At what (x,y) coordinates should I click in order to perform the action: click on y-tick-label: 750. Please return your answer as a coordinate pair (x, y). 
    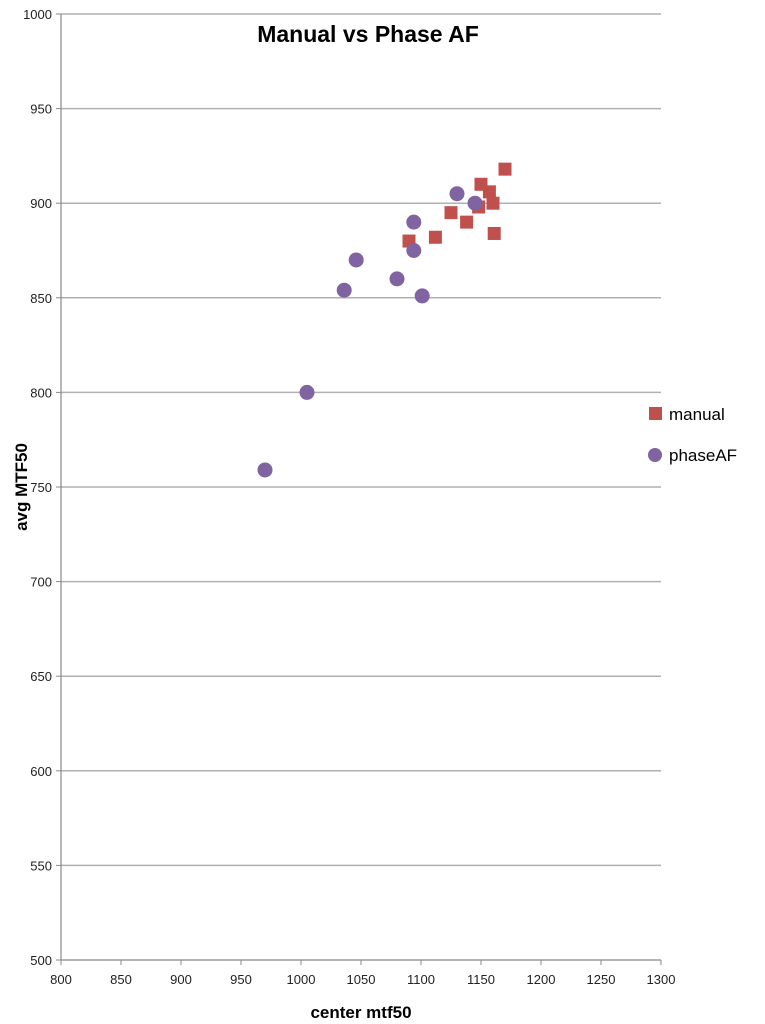
    Looking at the image, I should click on (41, 487).